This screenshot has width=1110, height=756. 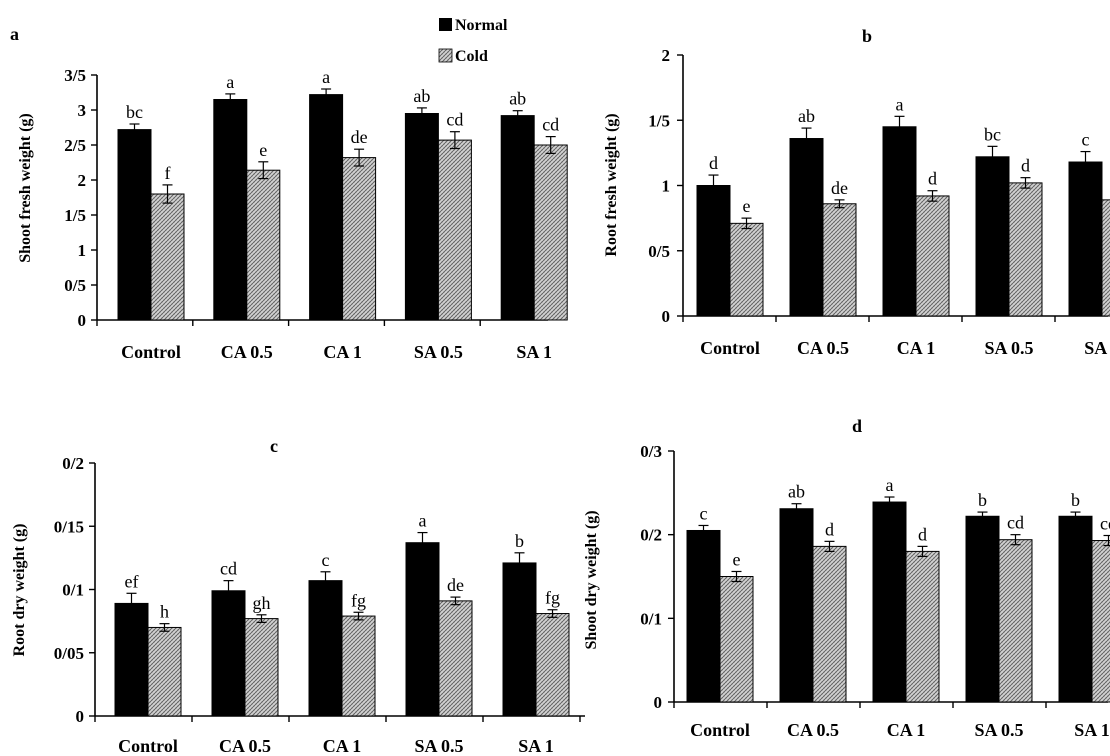 I want to click on significance-label: de, so click(x=839, y=188).